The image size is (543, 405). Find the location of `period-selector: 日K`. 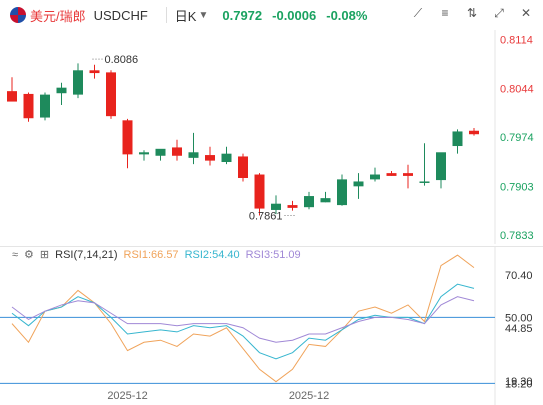

period-selector: 日K is located at coordinates (185, 16).